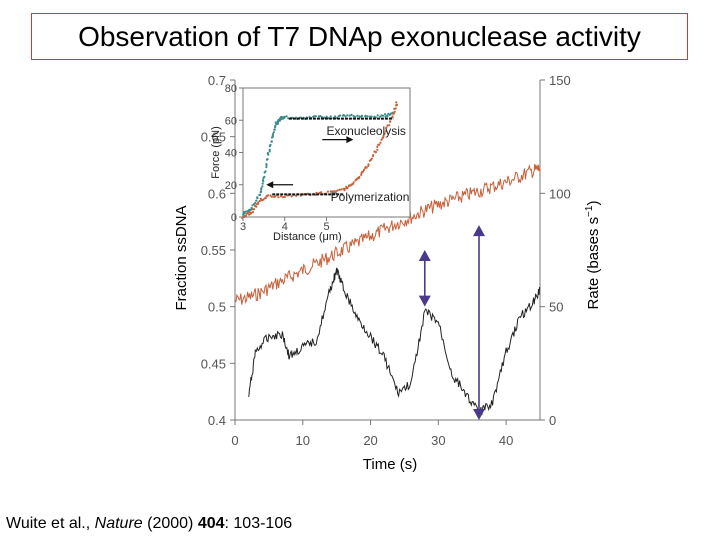 The image size is (720, 540). Describe the element at coordinates (213, 137) in the screenshot. I see `y-tick-label: 0.65` at that location.